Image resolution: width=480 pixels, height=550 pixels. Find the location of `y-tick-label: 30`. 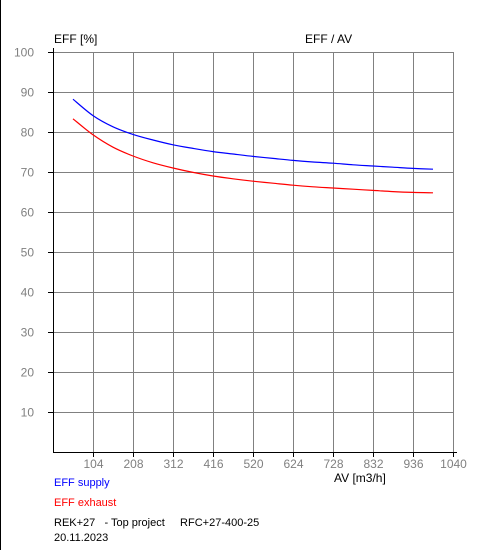

y-tick-label: 30 is located at coordinates (28, 333).